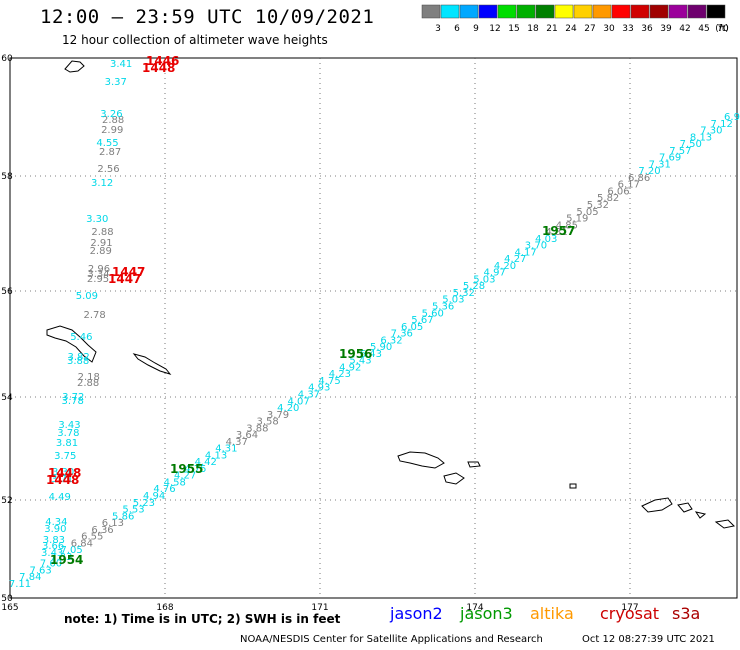 This screenshot has height=650, width=740. Describe the element at coordinates (92, 537) in the screenshot. I see `swh-value: 6.55` at that location.